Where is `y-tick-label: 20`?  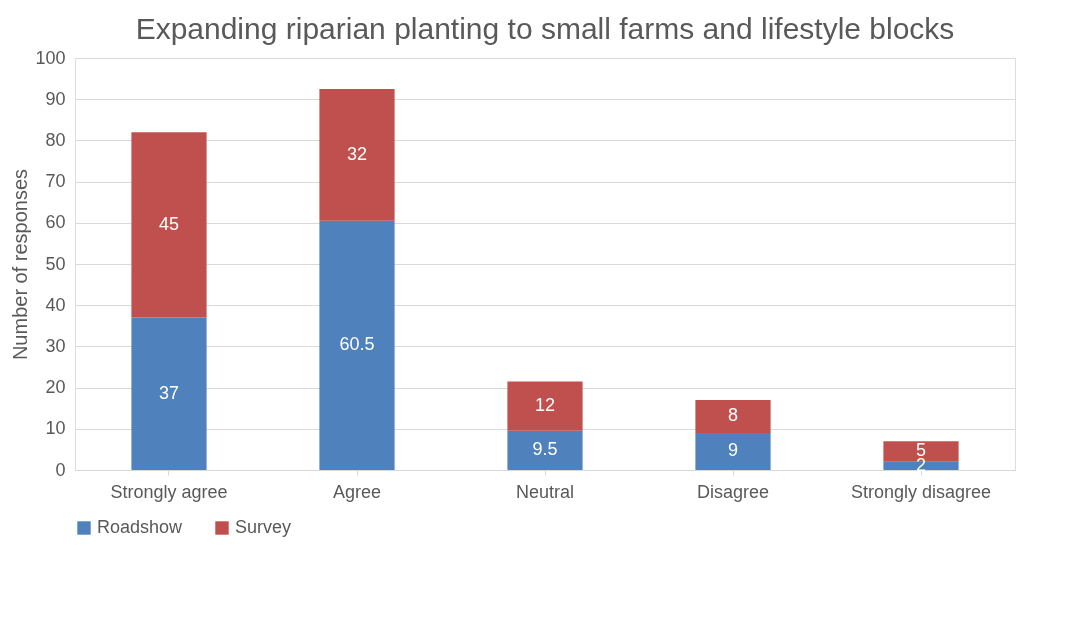
y-tick-label: 20 is located at coordinates (55, 387).